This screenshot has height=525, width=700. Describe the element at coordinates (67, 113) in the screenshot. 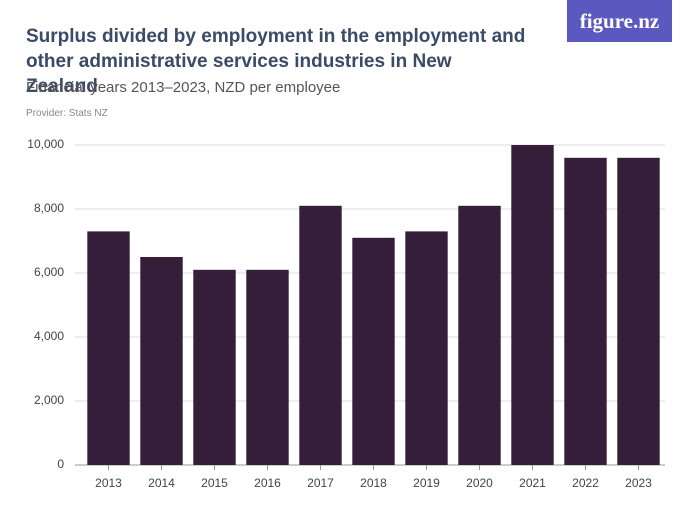

I see `provider: Provider: Stats NZ` at that location.